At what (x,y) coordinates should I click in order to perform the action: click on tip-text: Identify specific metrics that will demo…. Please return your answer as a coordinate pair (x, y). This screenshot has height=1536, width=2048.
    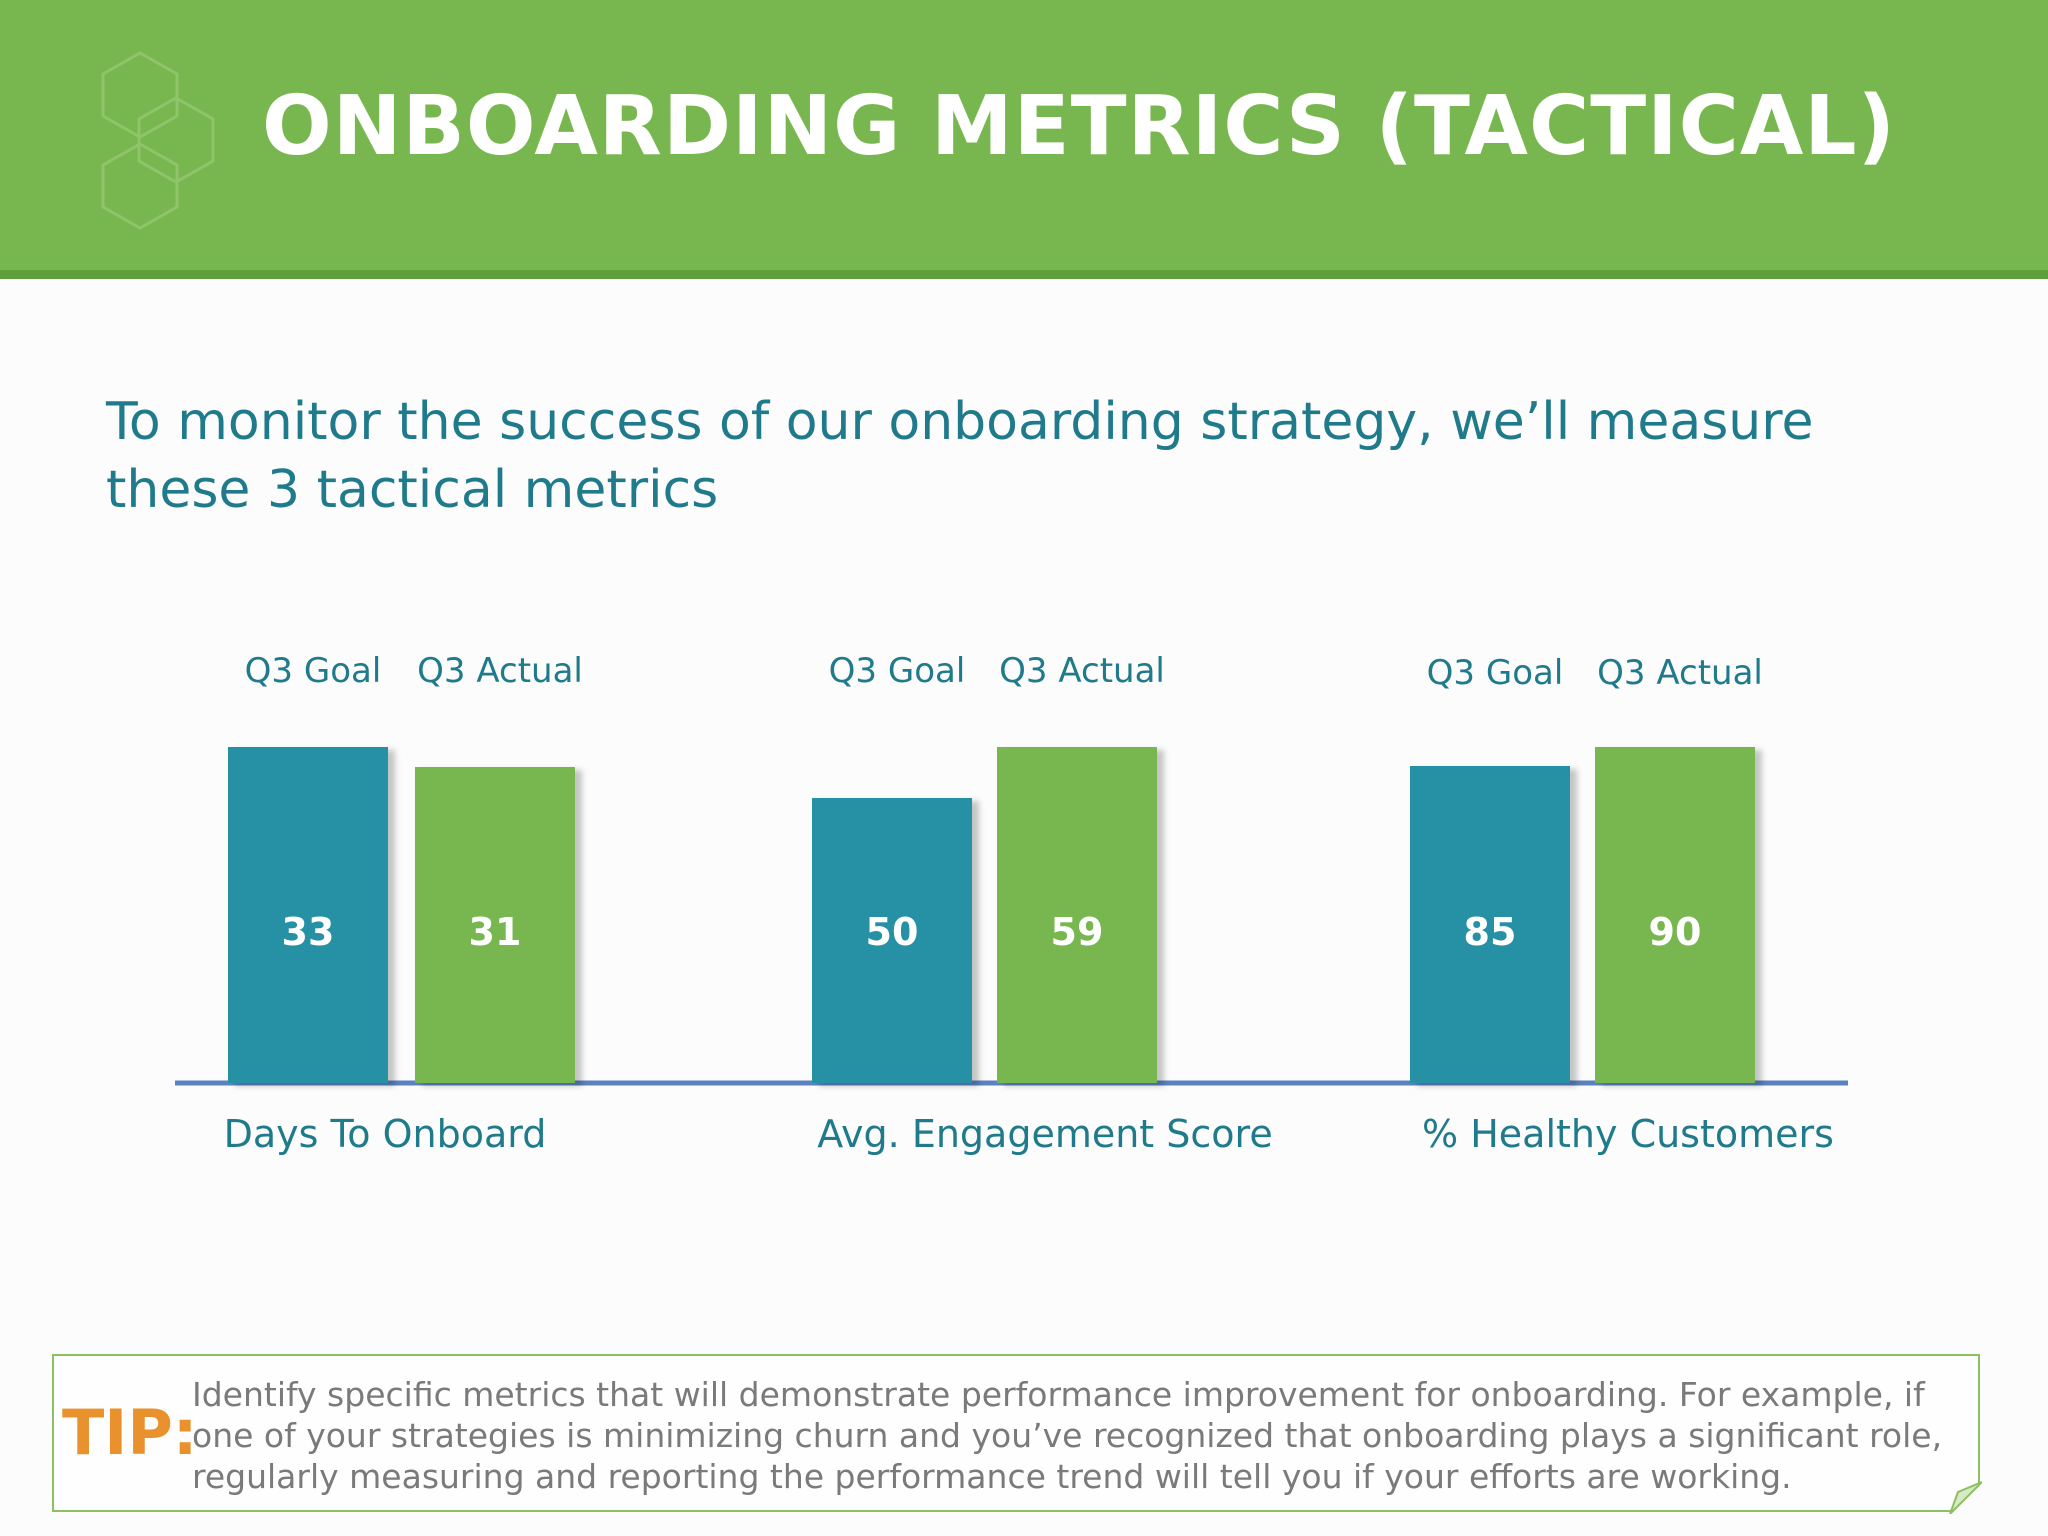
    Looking at the image, I should click on (1067, 1435).